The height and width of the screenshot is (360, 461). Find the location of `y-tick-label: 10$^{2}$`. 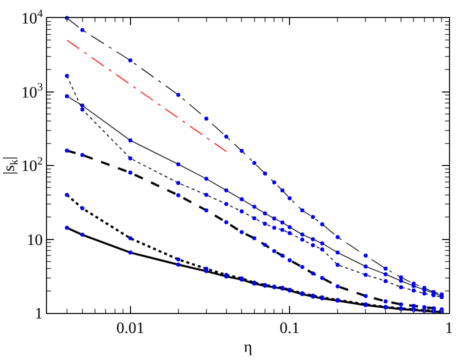

y-tick-label: 10$^{2}$ is located at coordinates (32, 165).